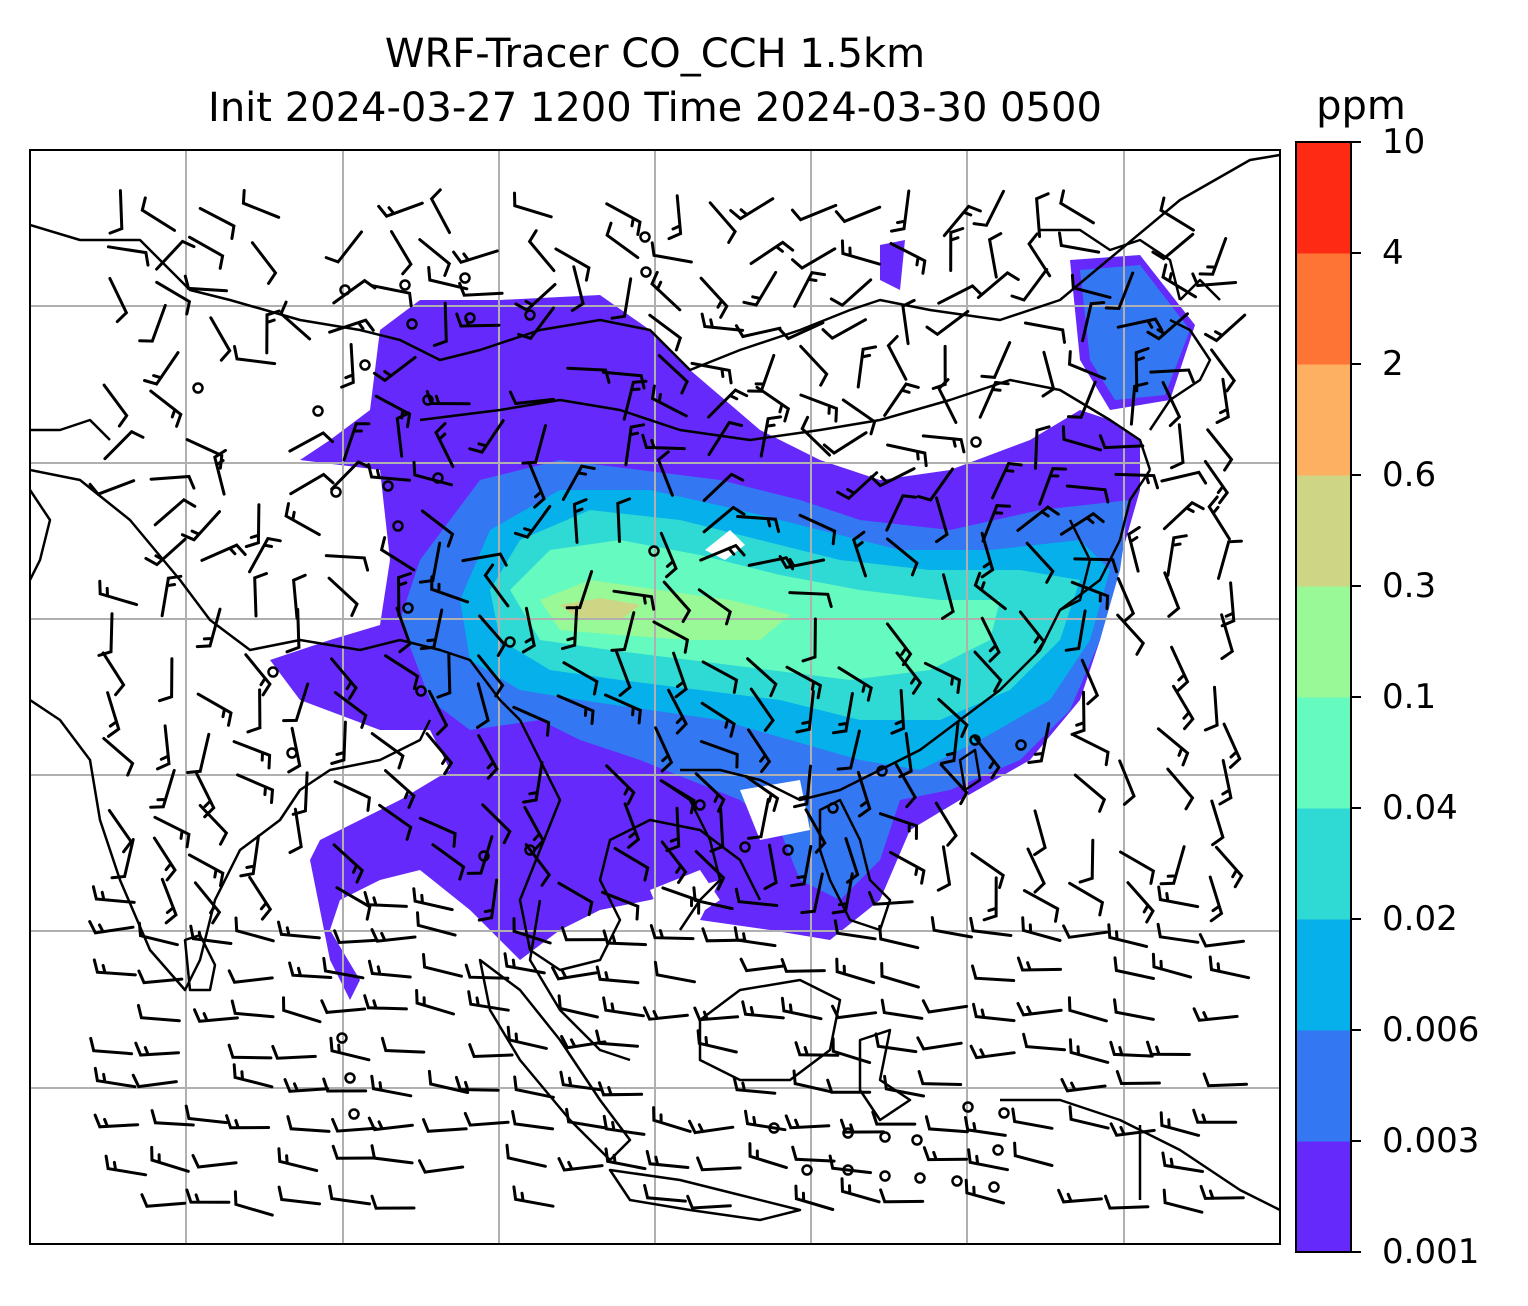  I want to click on colorbar-tick-label: 0.02, so click(1420, 919).